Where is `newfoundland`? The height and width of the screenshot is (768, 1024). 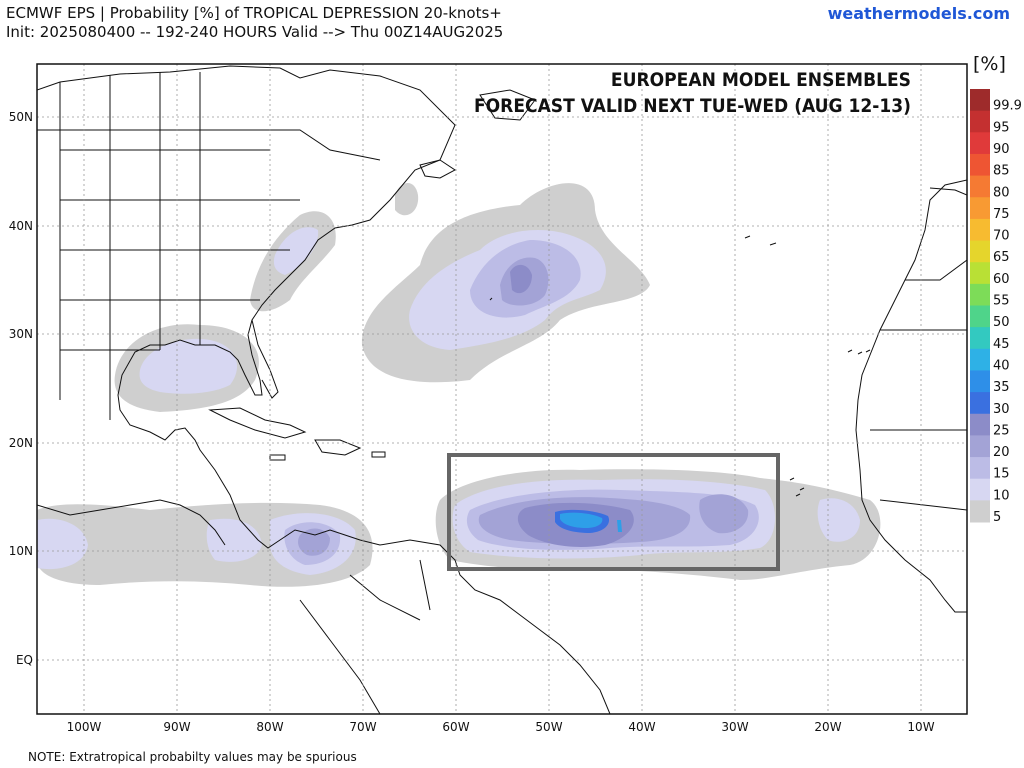
newfoundland is located at coordinates (507, 105).